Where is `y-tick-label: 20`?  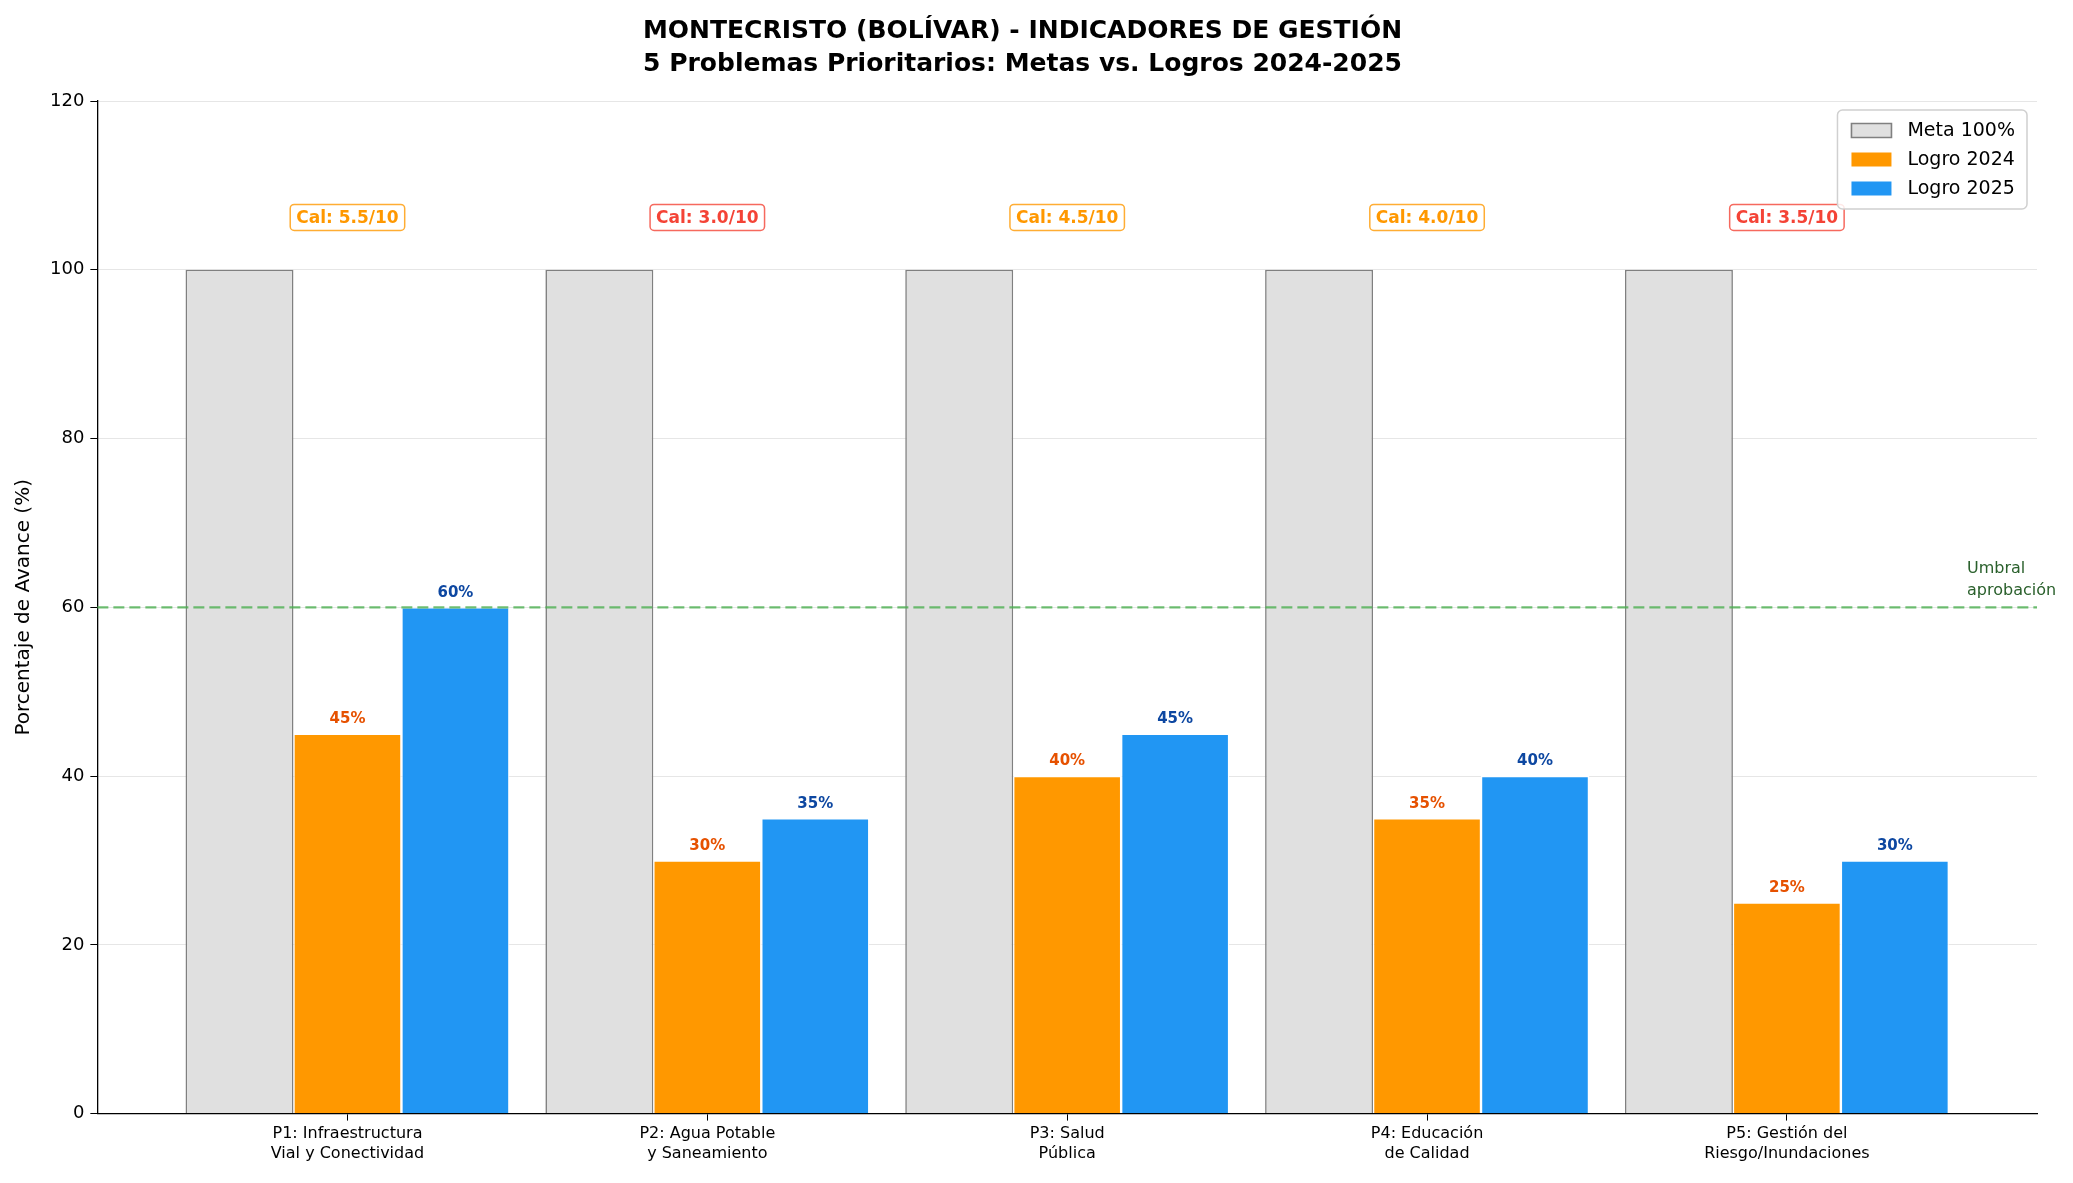
y-tick-label: 20 is located at coordinates (73, 943).